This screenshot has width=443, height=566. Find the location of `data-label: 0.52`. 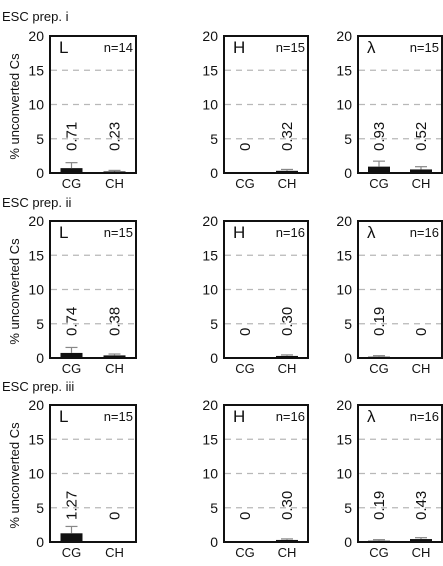

data-label: 0.52 is located at coordinates (421, 136).